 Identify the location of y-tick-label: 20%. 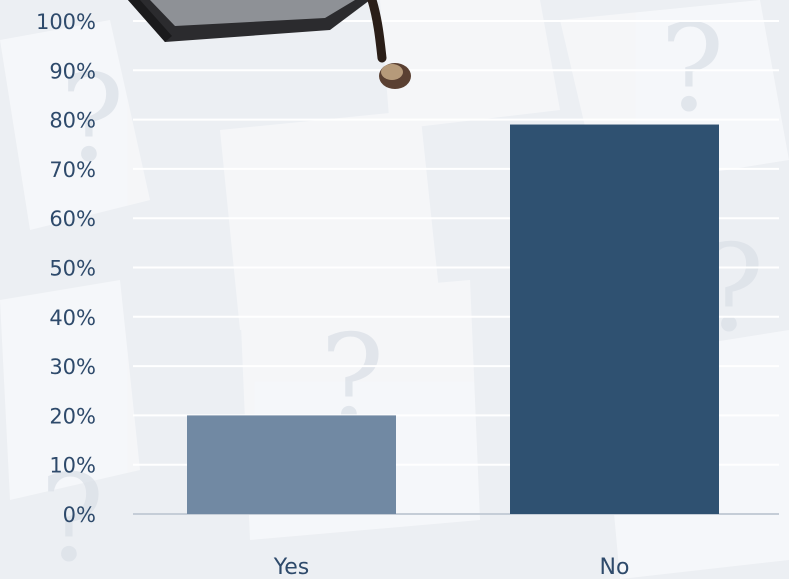
(72, 416).